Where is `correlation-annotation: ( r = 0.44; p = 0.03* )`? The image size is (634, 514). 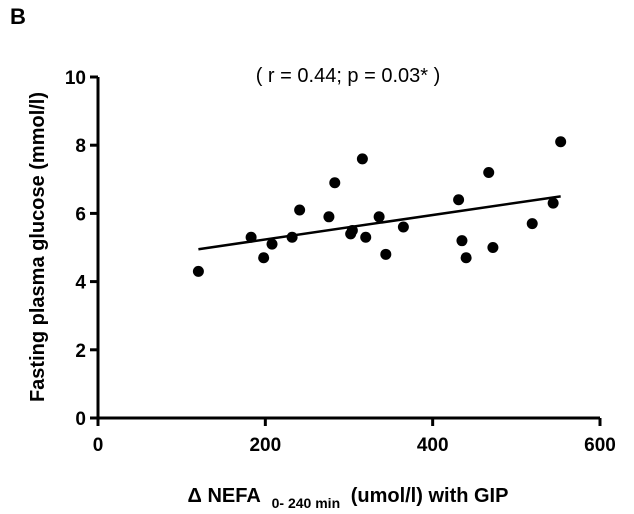
correlation-annotation: ( r = 0.44; p = 0.03* ) is located at coordinates (348, 76).